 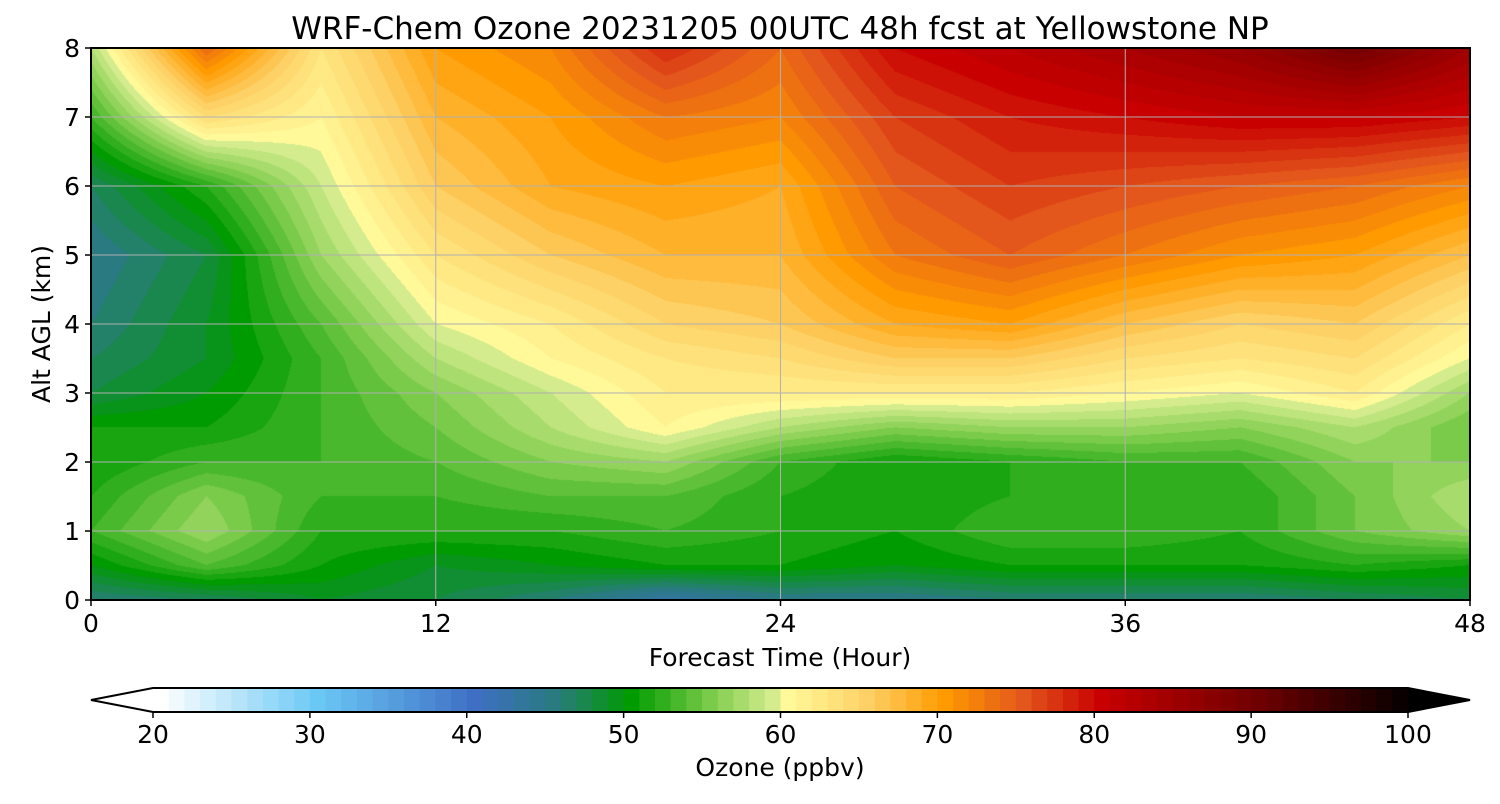 I want to click on y-tick-label: 2, so click(x=72, y=462).